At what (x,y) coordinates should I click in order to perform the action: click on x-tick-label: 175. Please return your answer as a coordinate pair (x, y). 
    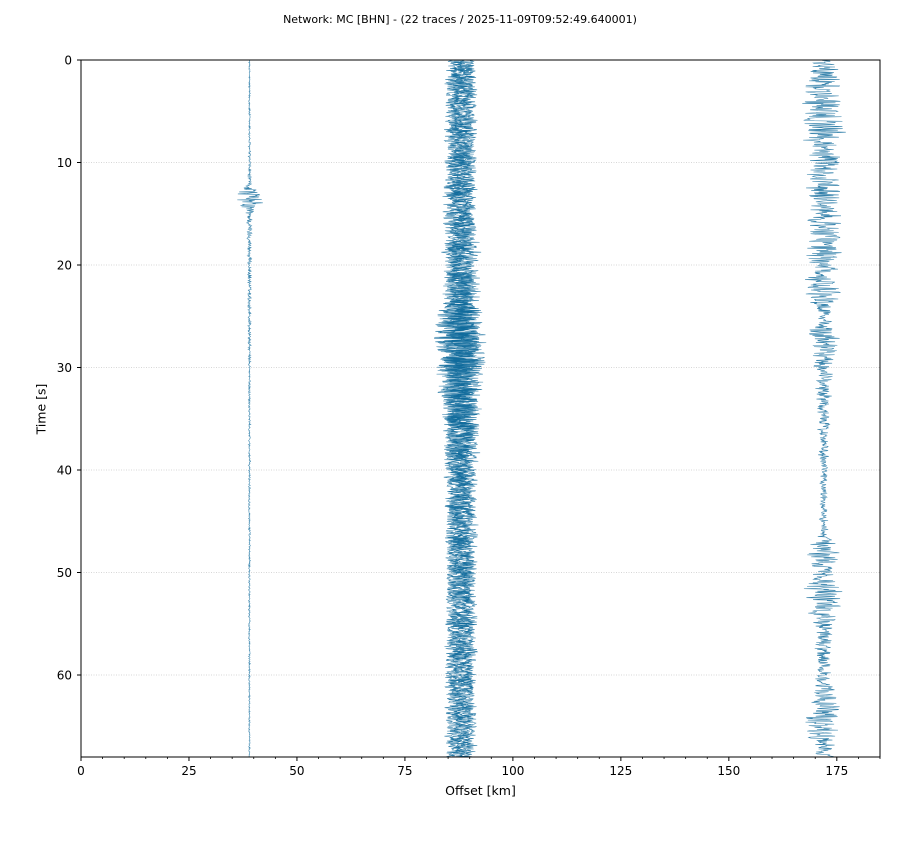
    Looking at the image, I should click on (836, 771).